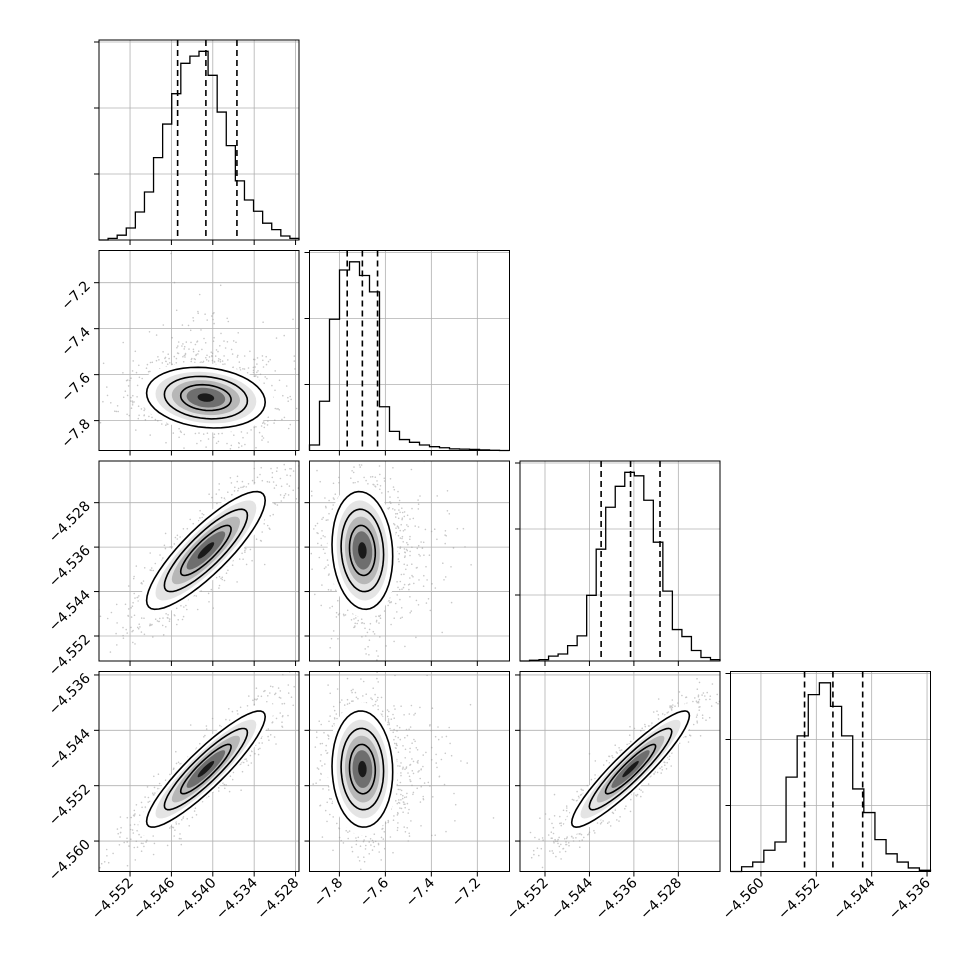  I want to click on x-tick-label-3-0: −4.560, so click(744, 899).